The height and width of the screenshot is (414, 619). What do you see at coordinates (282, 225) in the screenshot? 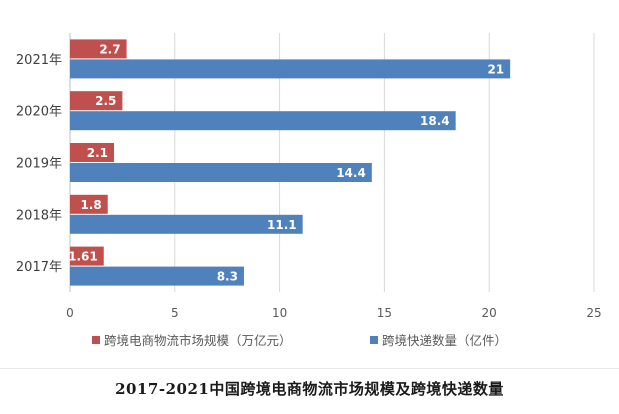
I see `data-label: 11.1` at bounding box center [282, 225].